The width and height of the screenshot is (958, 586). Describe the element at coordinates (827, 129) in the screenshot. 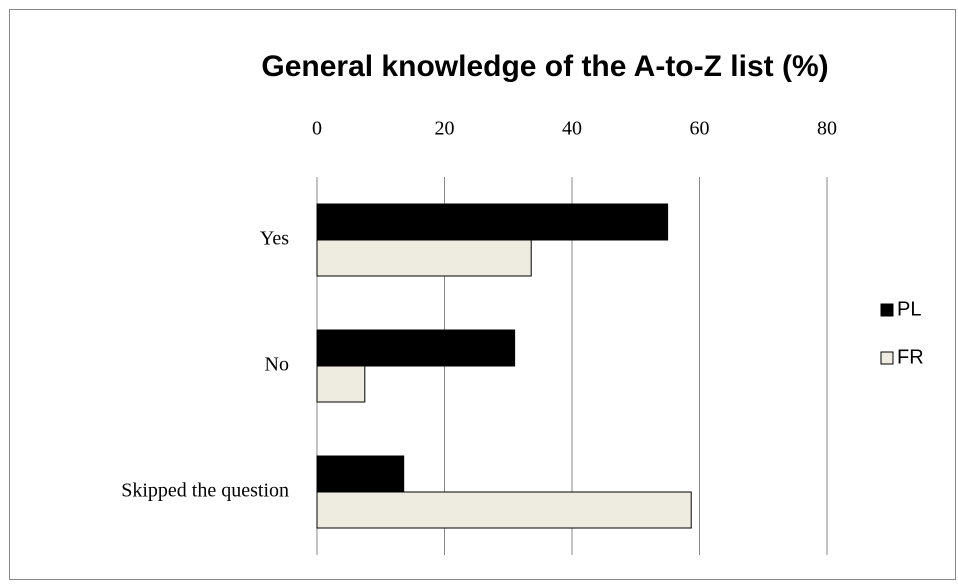

I see `x-tick-label: 80` at that location.